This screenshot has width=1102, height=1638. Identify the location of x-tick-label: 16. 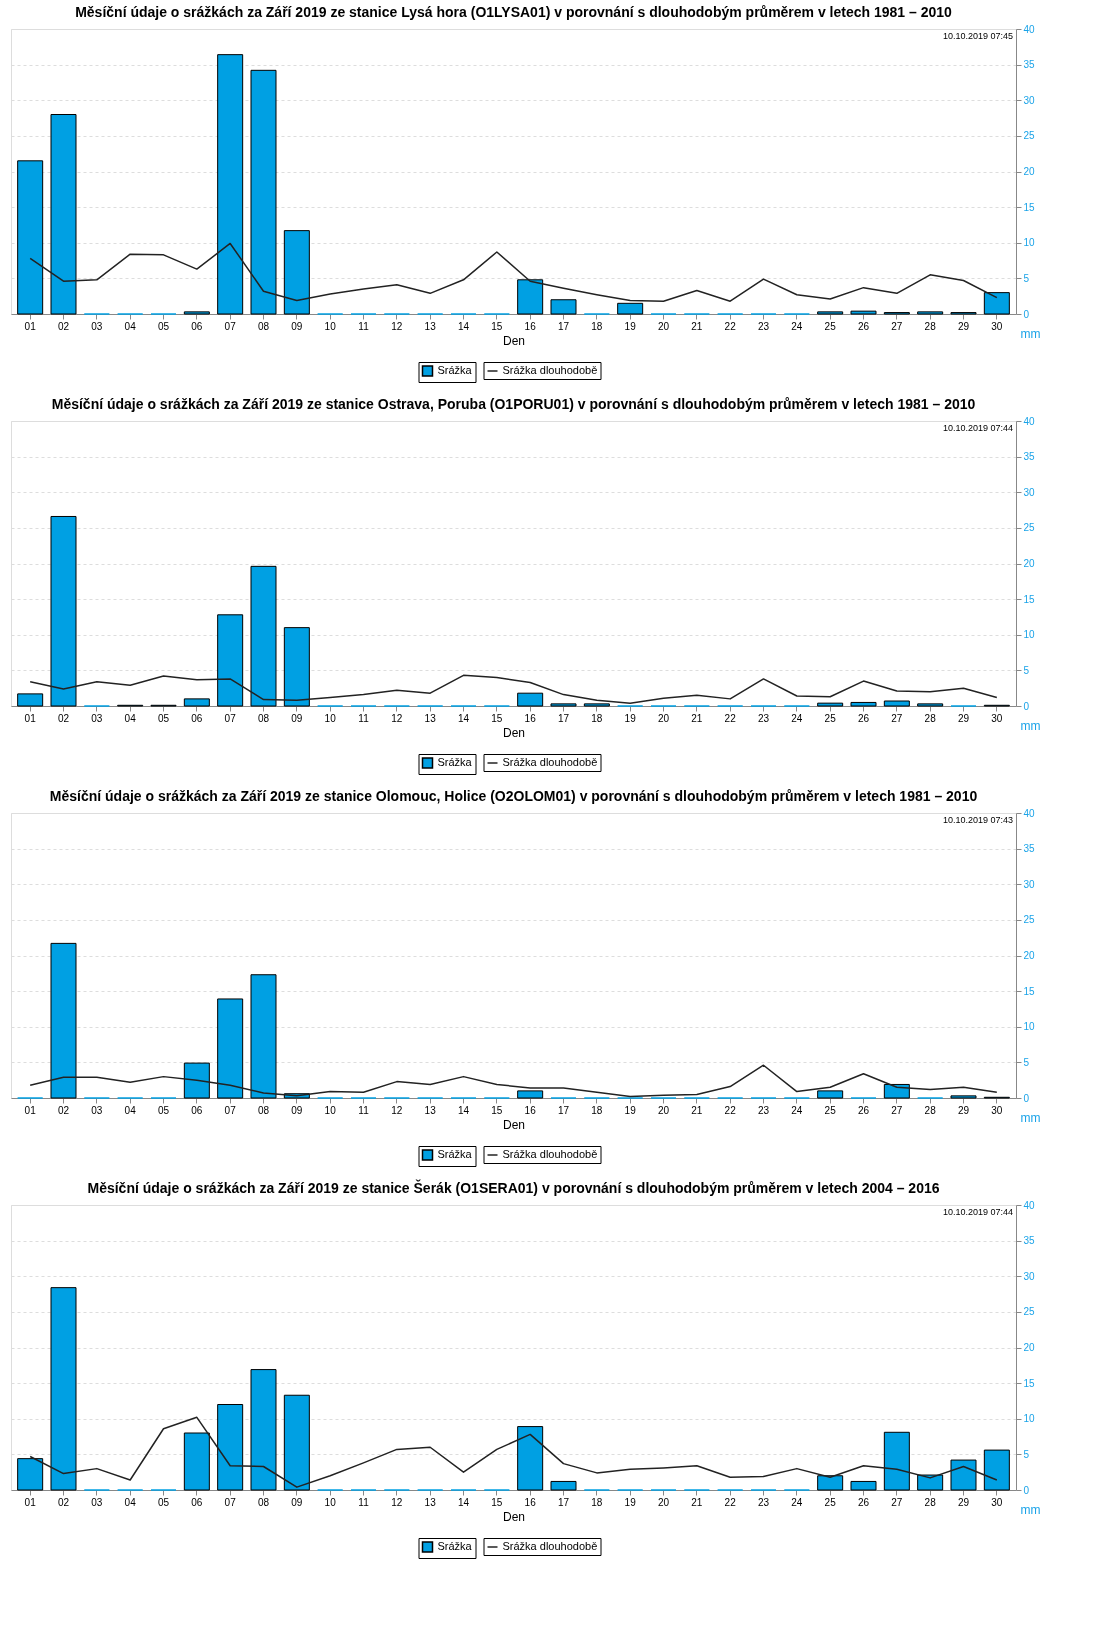
(530, 326).